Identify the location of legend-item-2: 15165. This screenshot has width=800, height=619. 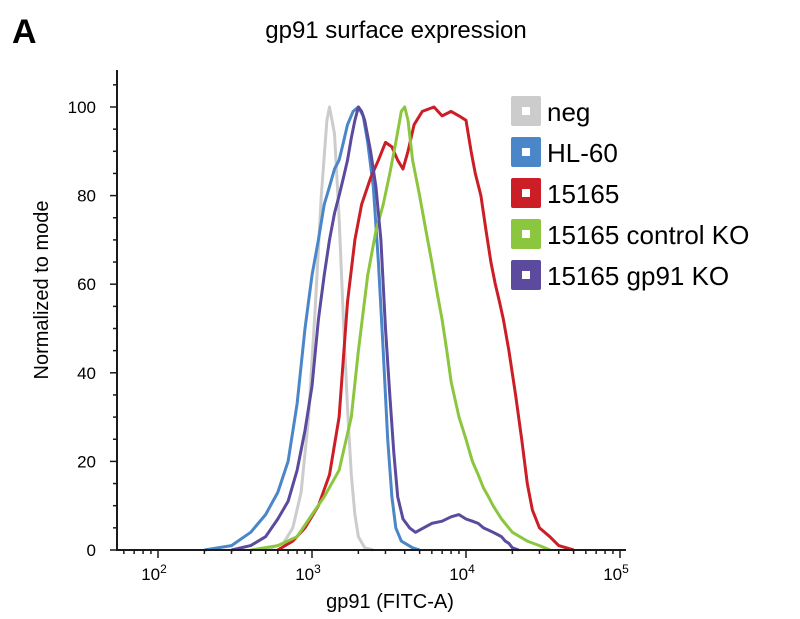
(565, 193).